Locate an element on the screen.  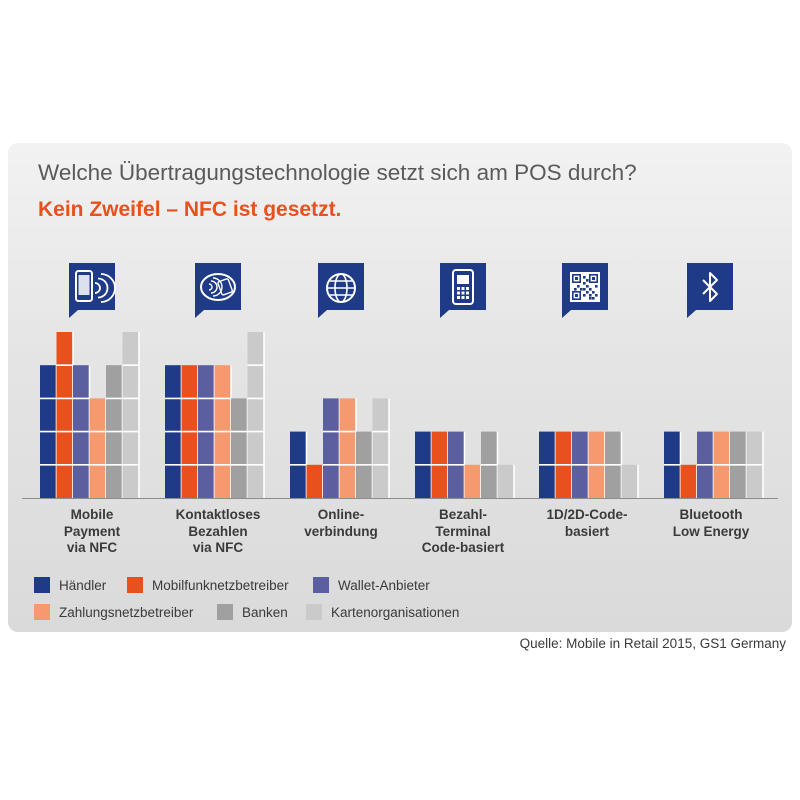
contactless-card-icon is located at coordinates (218, 290).